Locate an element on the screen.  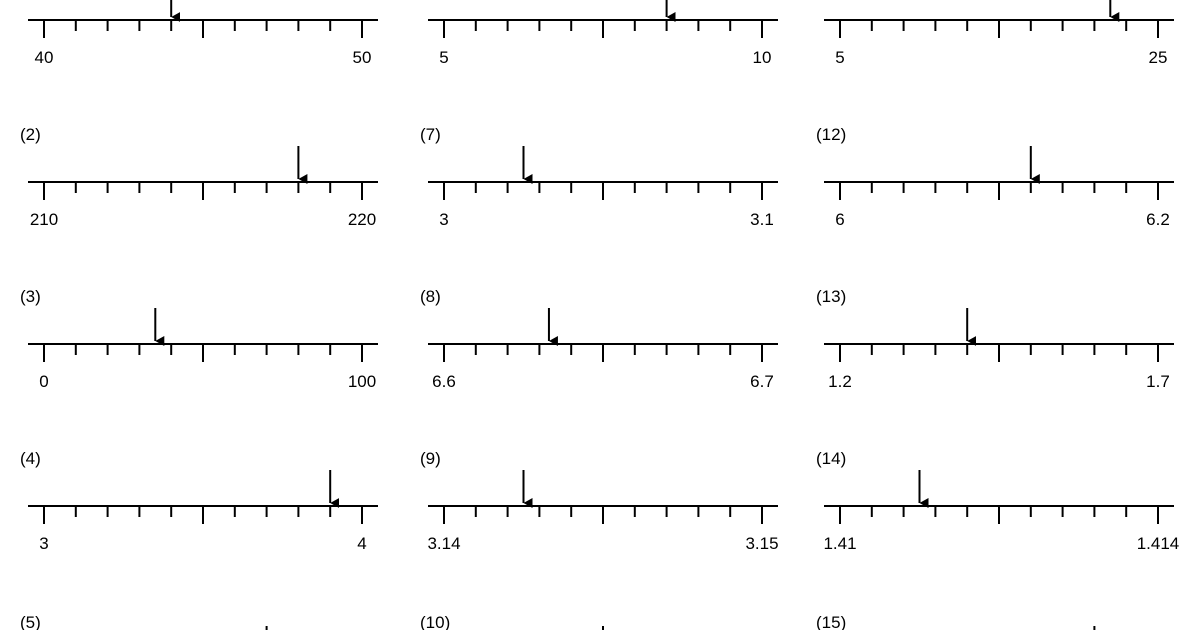
end-label: 3.1 is located at coordinates (762, 219).